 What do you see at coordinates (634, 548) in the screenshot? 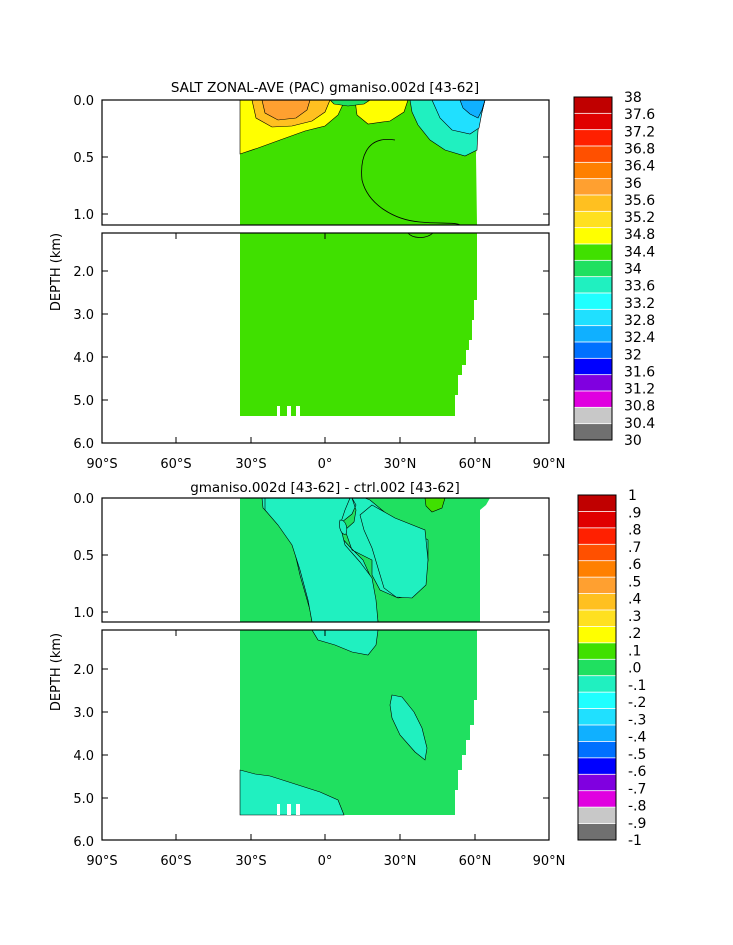
I see `colorbar-label: .7` at bounding box center [634, 548].